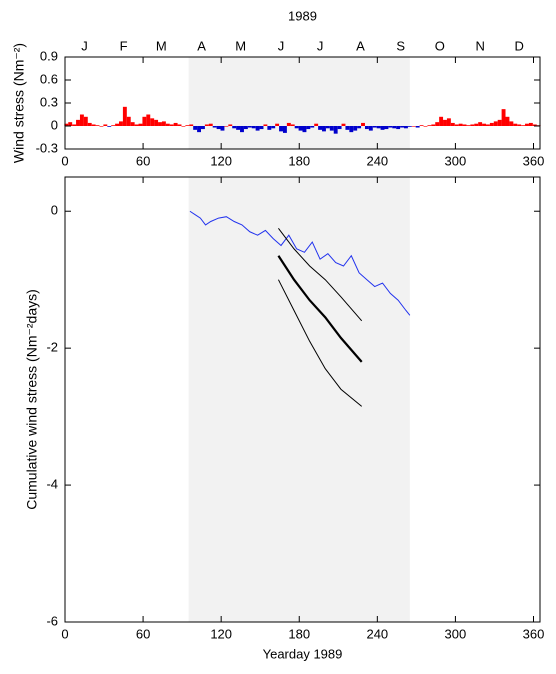 Image resolution: width=556 pixels, height=674 pixels. What do you see at coordinates (299, 103) in the screenshot?
I see `shaded-period` at bounding box center [299, 103].